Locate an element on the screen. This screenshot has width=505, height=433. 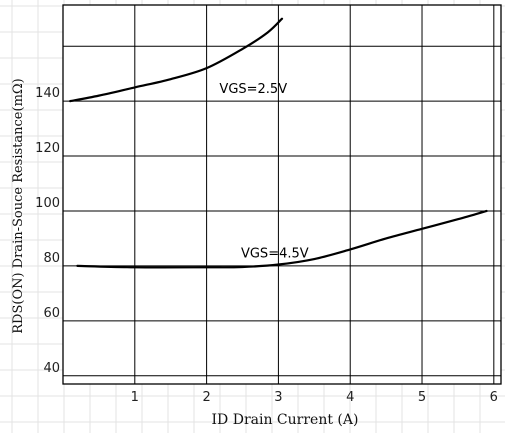
curve-vgs-2-5v is located at coordinates (176, 60).